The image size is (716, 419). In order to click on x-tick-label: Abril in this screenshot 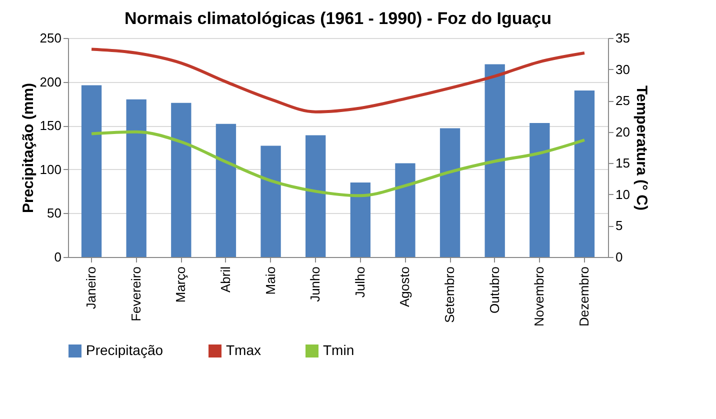, I will do `click(225, 279)`.